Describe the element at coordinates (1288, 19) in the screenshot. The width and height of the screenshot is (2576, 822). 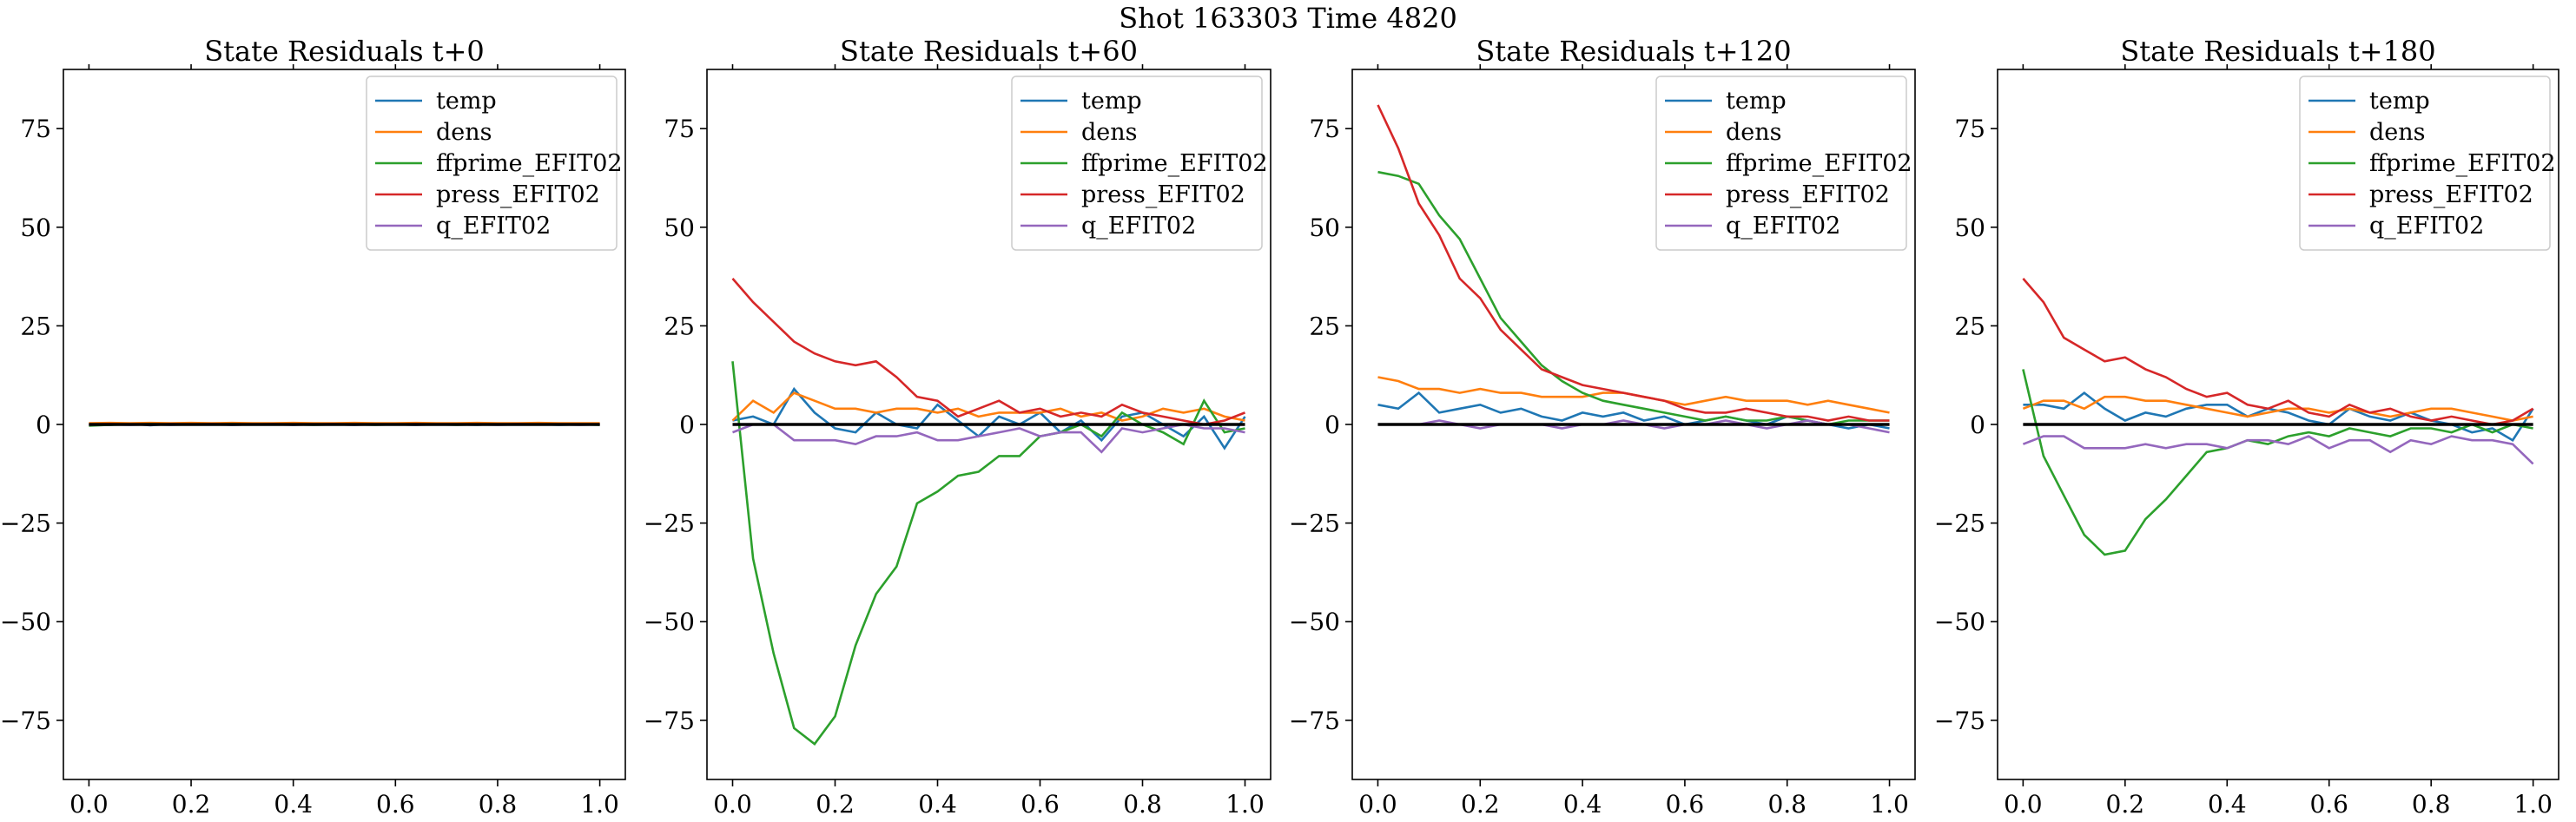
I see `figure-title: Shot 163303 Time 4820` at that location.